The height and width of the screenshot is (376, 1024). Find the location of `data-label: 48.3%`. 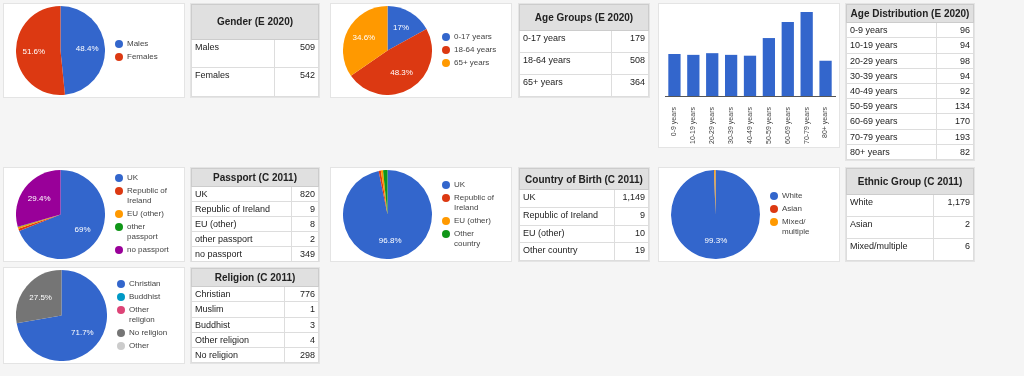

data-label: 48.3% is located at coordinates (401, 73).